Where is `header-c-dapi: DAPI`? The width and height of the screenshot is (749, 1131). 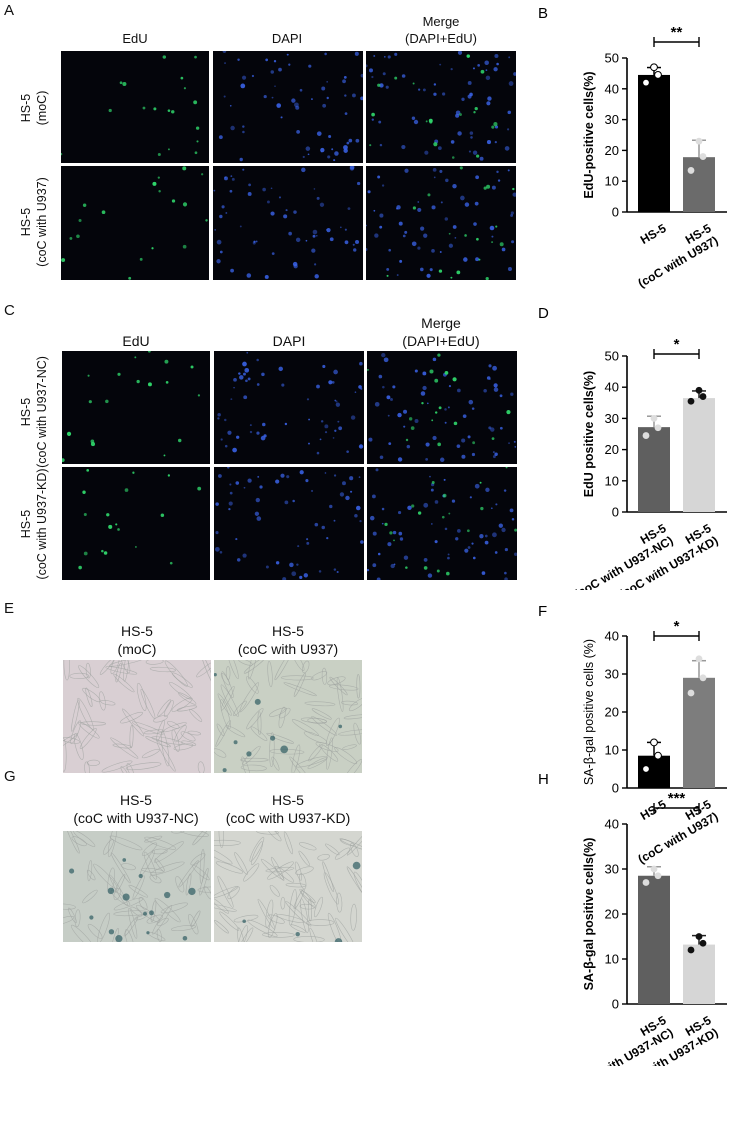 header-c-dapi: DAPI is located at coordinates (289, 341).